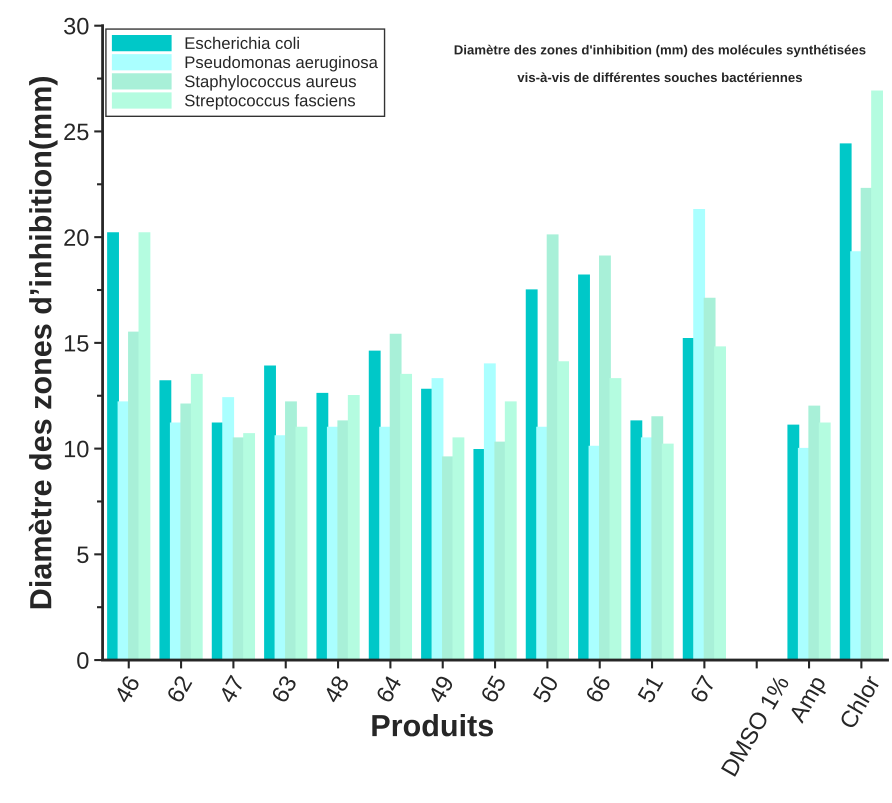 The width and height of the screenshot is (892, 803). Describe the element at coordinates (598, 689) in the screenshot. I see `x-tick-label: 66` at that location.